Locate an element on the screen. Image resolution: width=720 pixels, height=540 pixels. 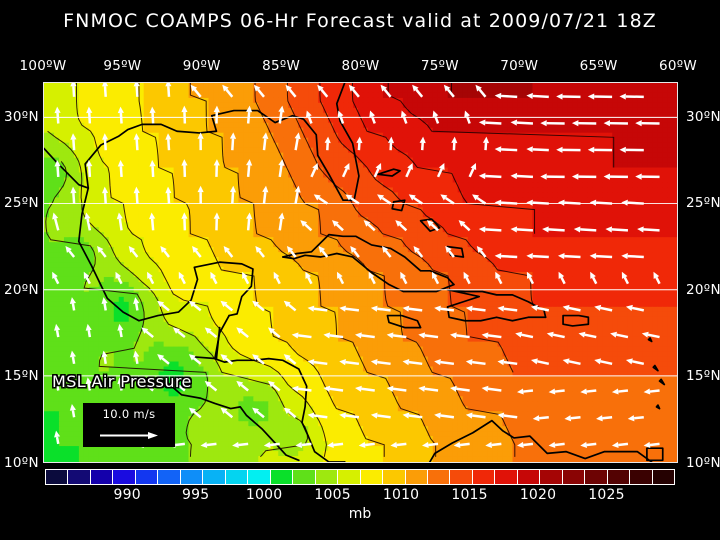
wind-vector-scale-label: 10.0 m/s is located at coordinates (129, 414).